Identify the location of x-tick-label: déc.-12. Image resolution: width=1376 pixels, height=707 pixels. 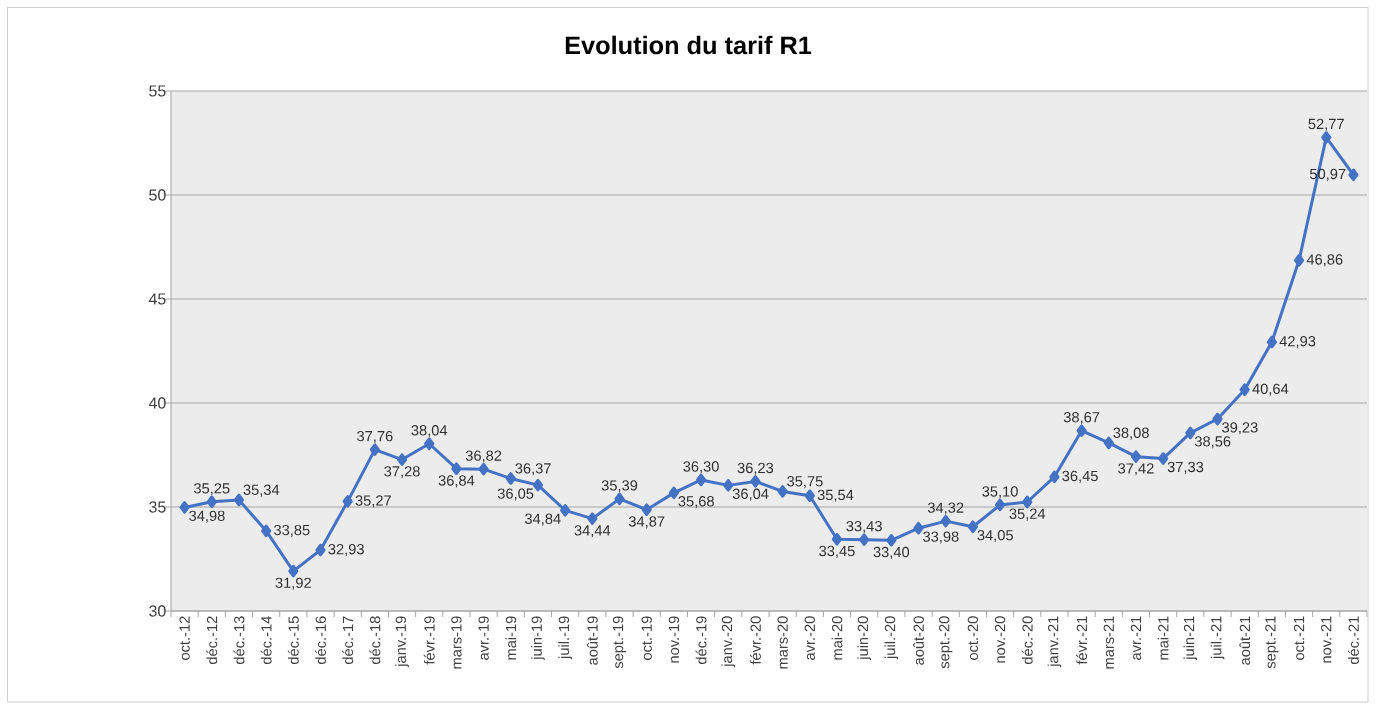
(212, 640).